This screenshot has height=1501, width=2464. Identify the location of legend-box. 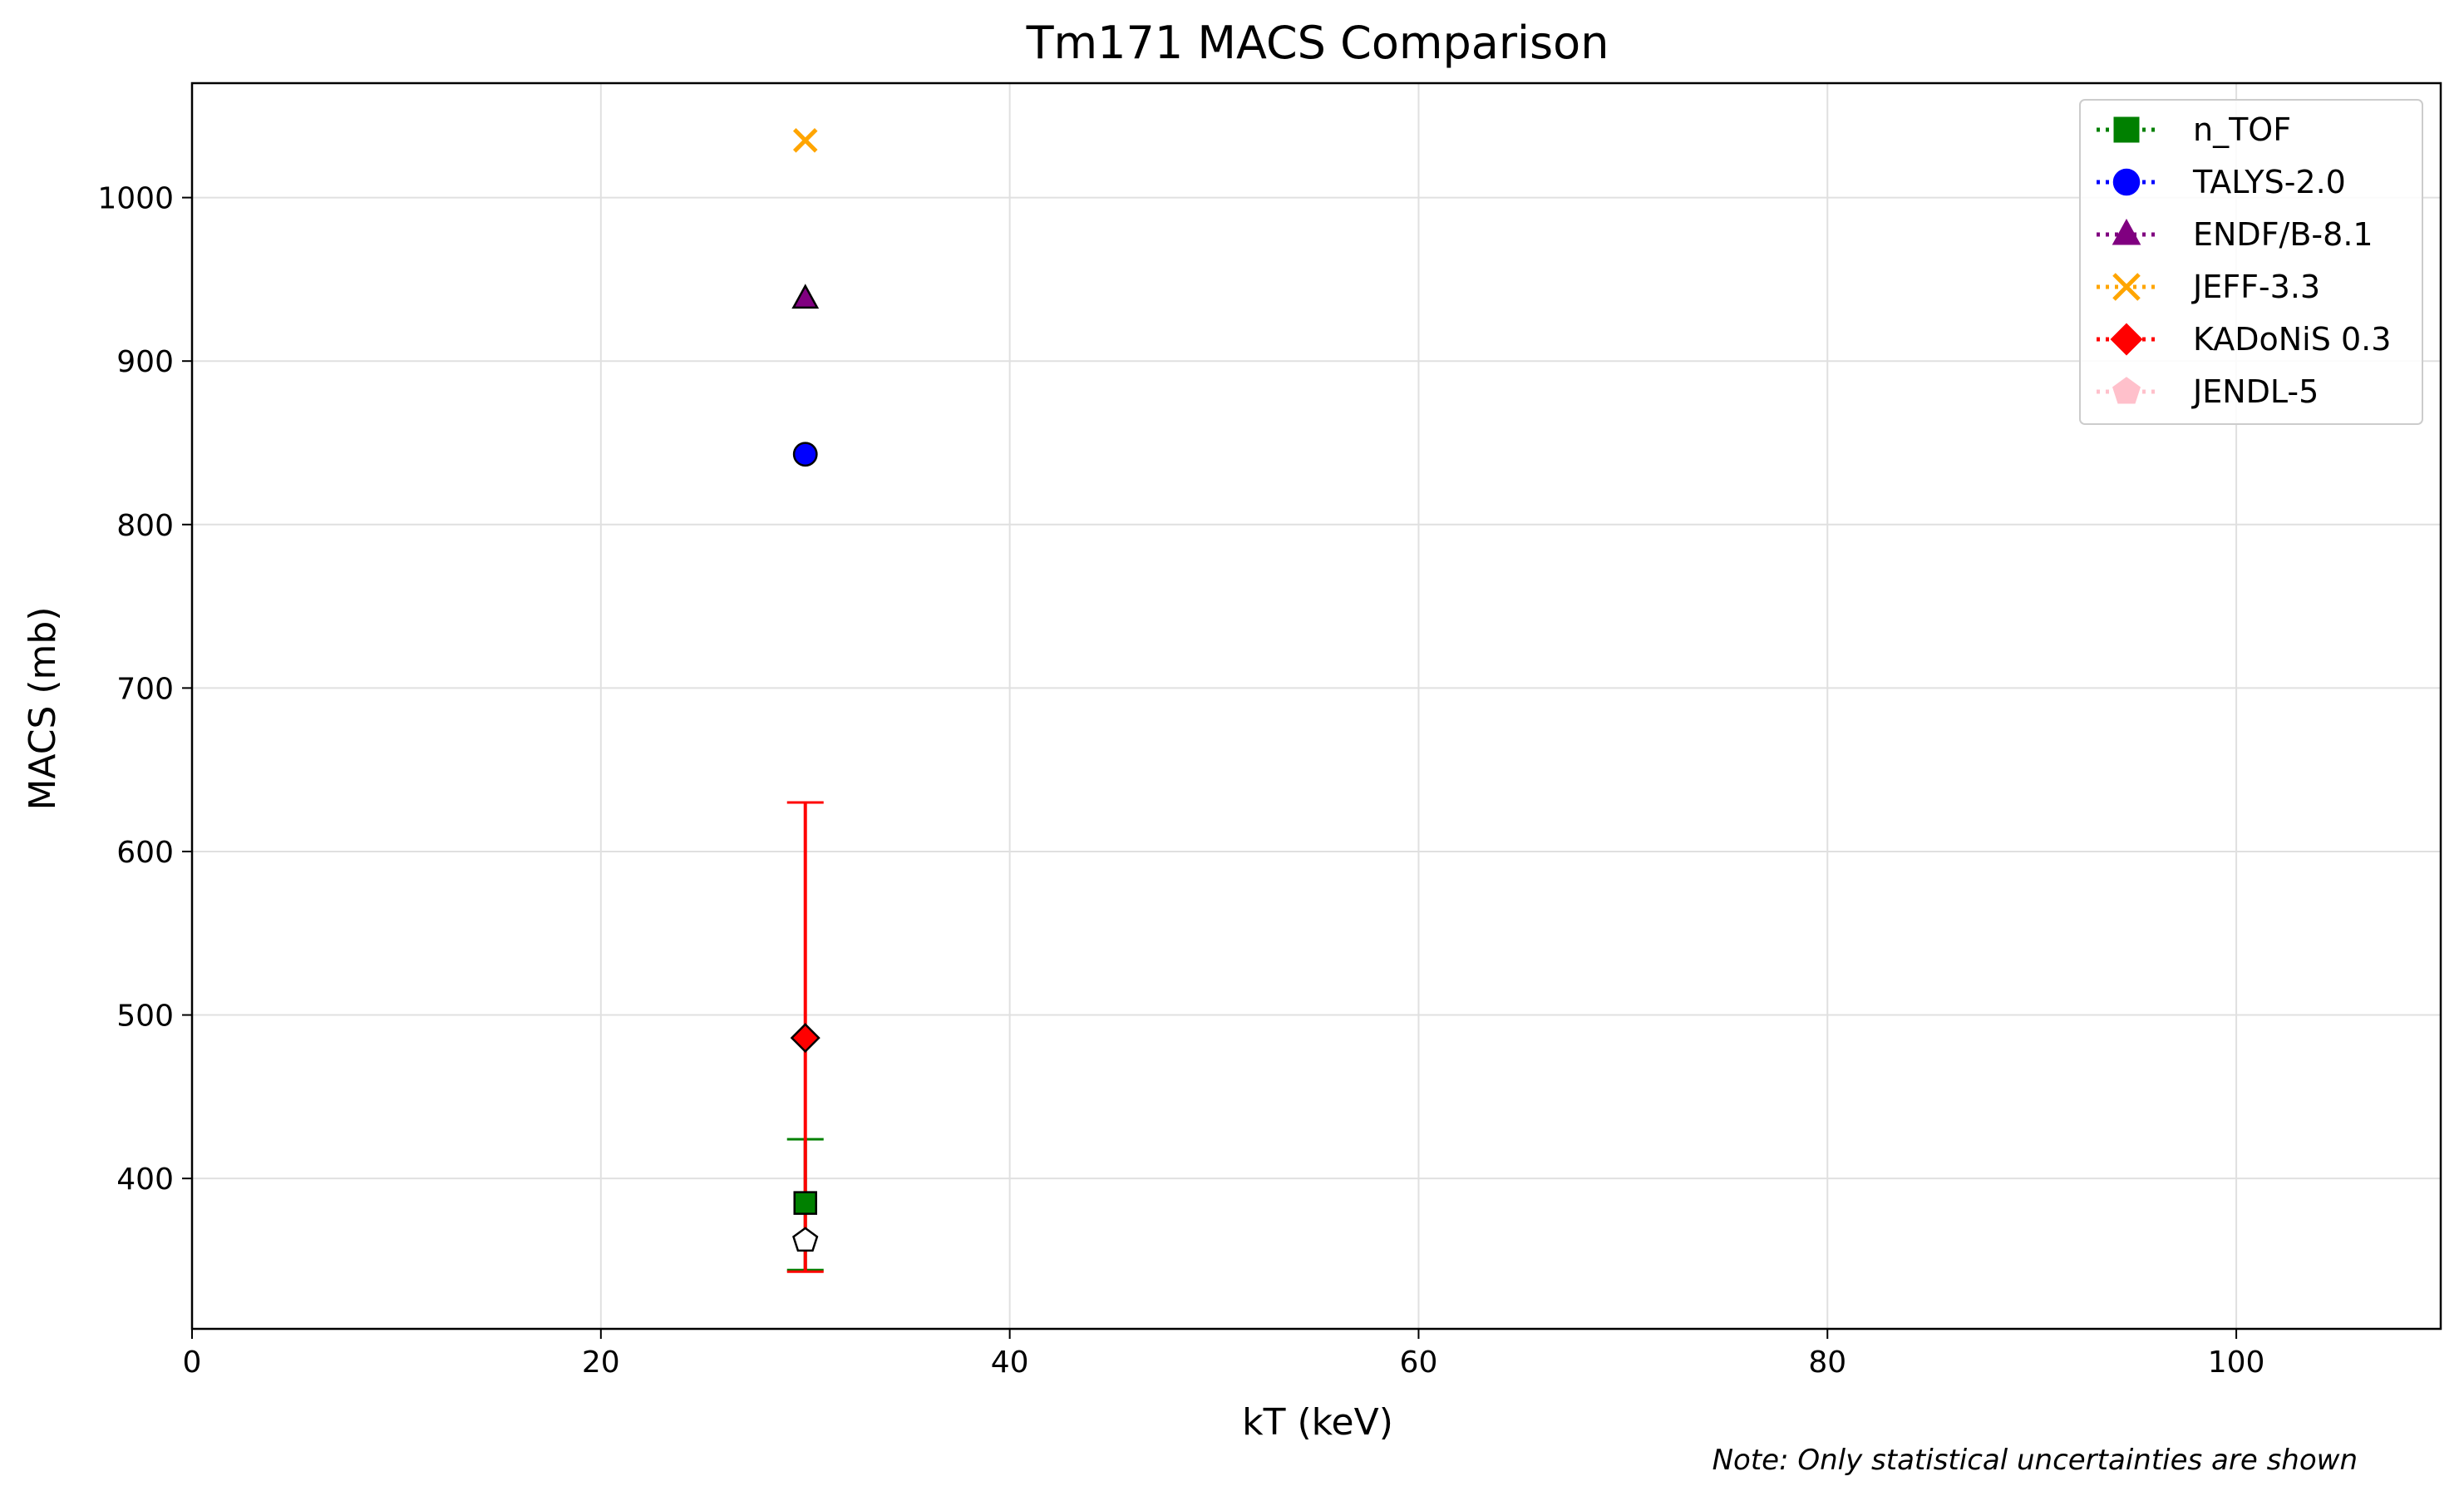
(2251, 262).